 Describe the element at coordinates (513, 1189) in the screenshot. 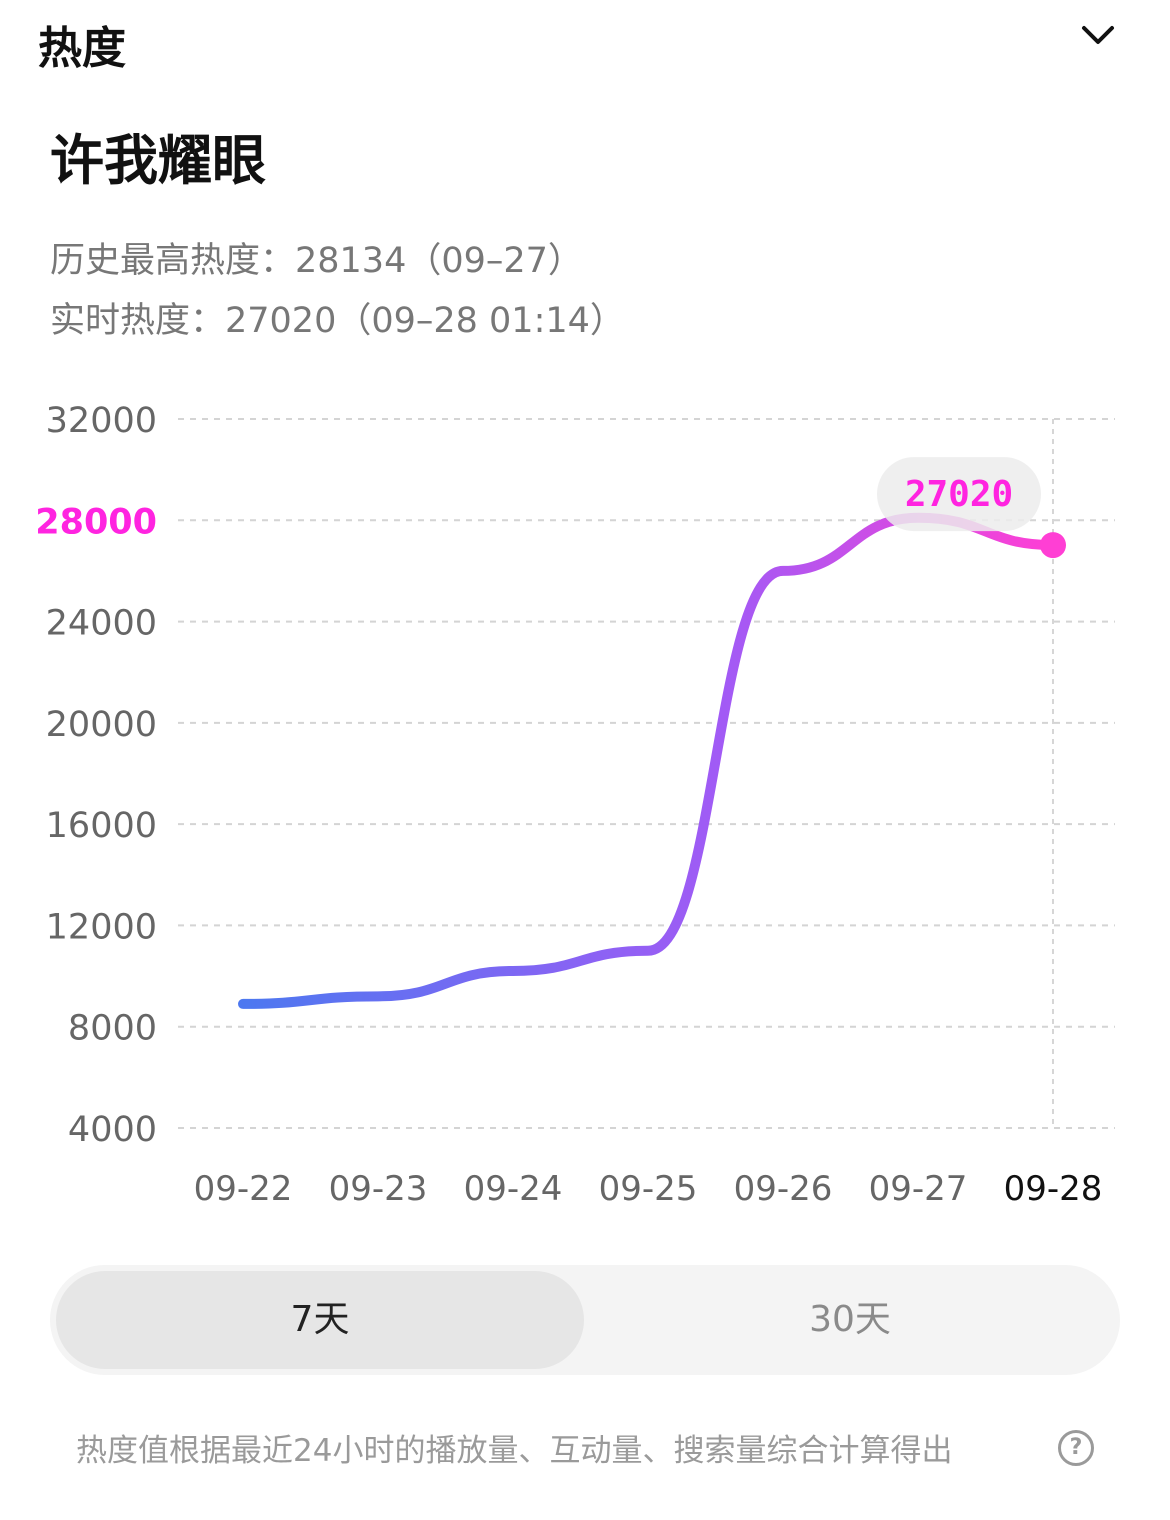

I see `x-tick-label: 09-24` at that location.